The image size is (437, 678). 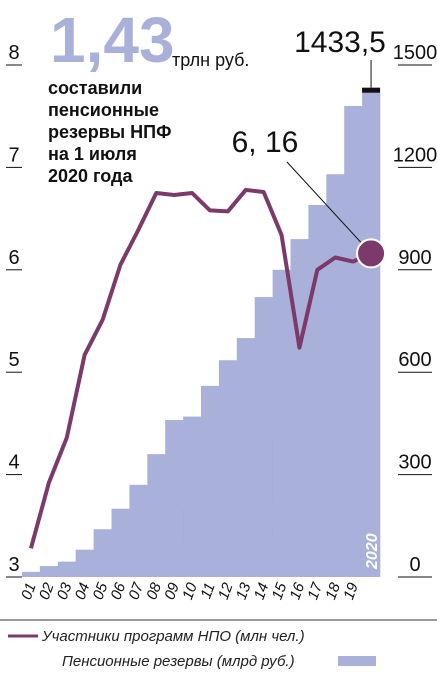 I want to click on y2-tick-label: 0, so click(x=414, y=565).